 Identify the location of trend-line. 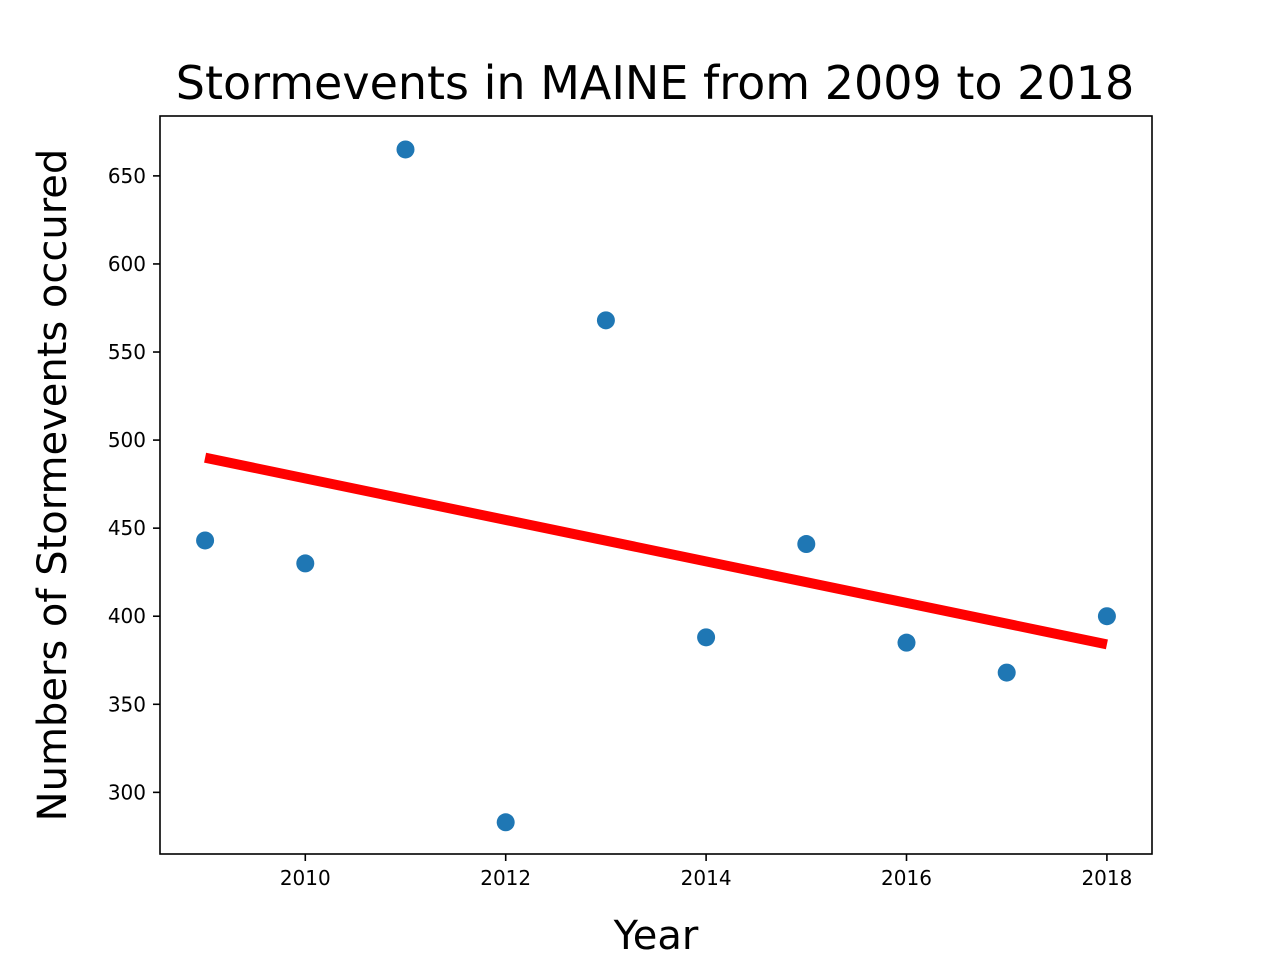
(656, 551).